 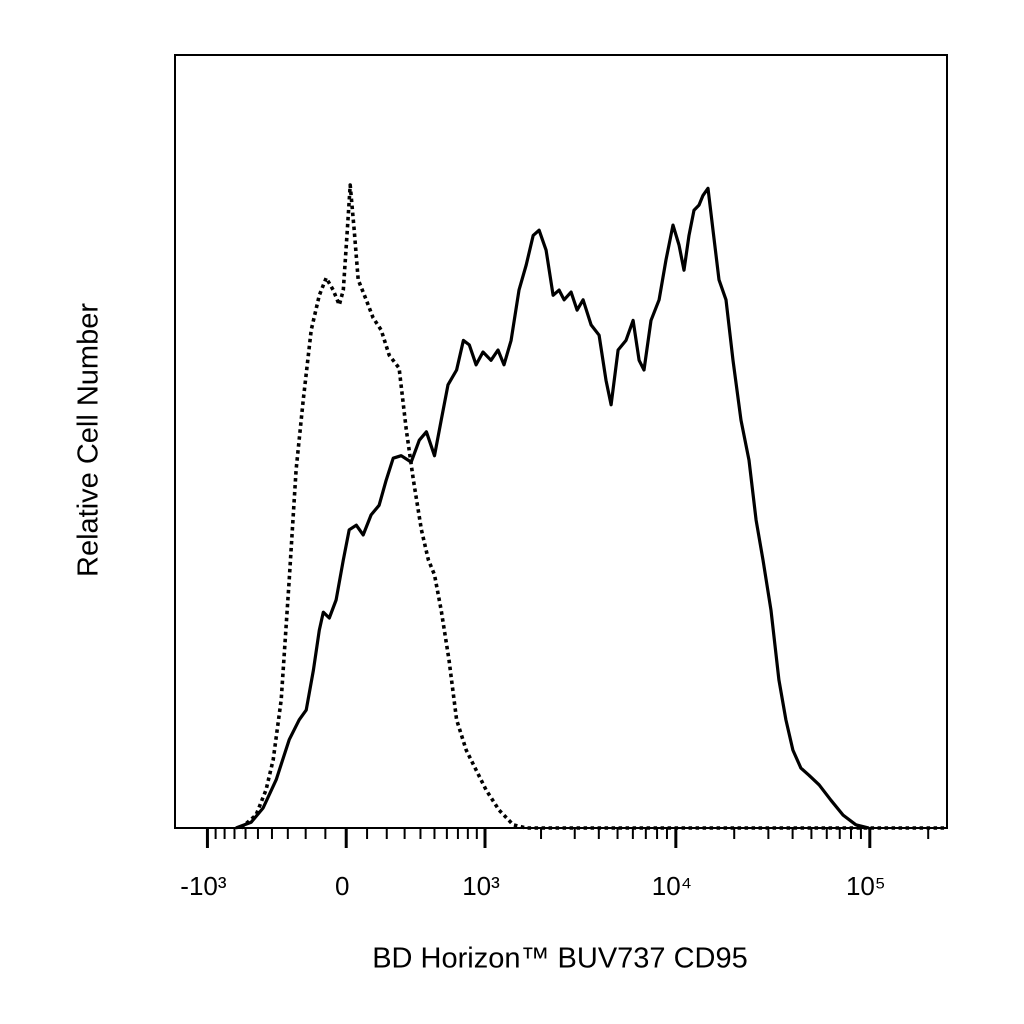 What do you see at coordinates (342, 886) in the screenshot?
I see `x-tick-label: 0` at bounding box center [342, 886].